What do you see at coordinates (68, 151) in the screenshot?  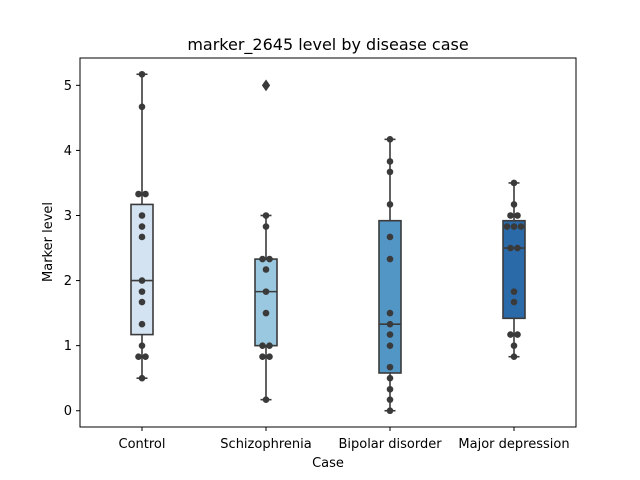 I see `y-tick-label: 4` at bounding box center [68, 151].